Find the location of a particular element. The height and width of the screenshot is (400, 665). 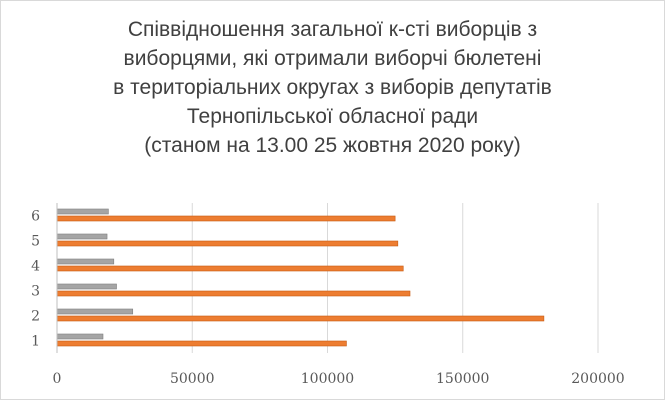

y-tick-label: 3 is located at coordinates (35, 292).